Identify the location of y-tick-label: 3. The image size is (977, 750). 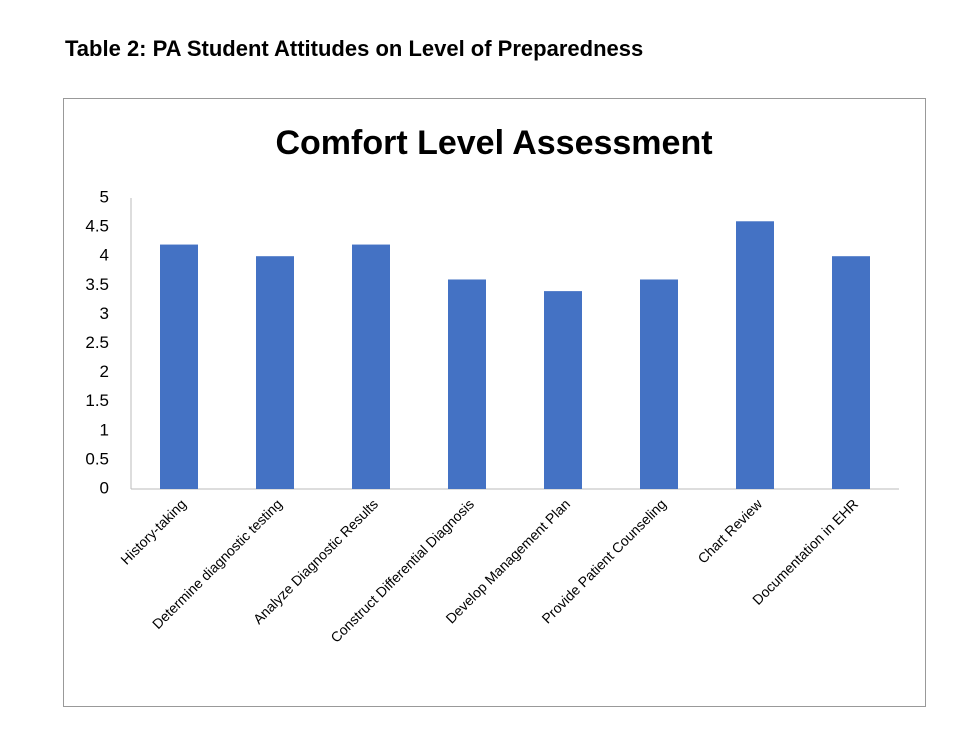
(104, 313).